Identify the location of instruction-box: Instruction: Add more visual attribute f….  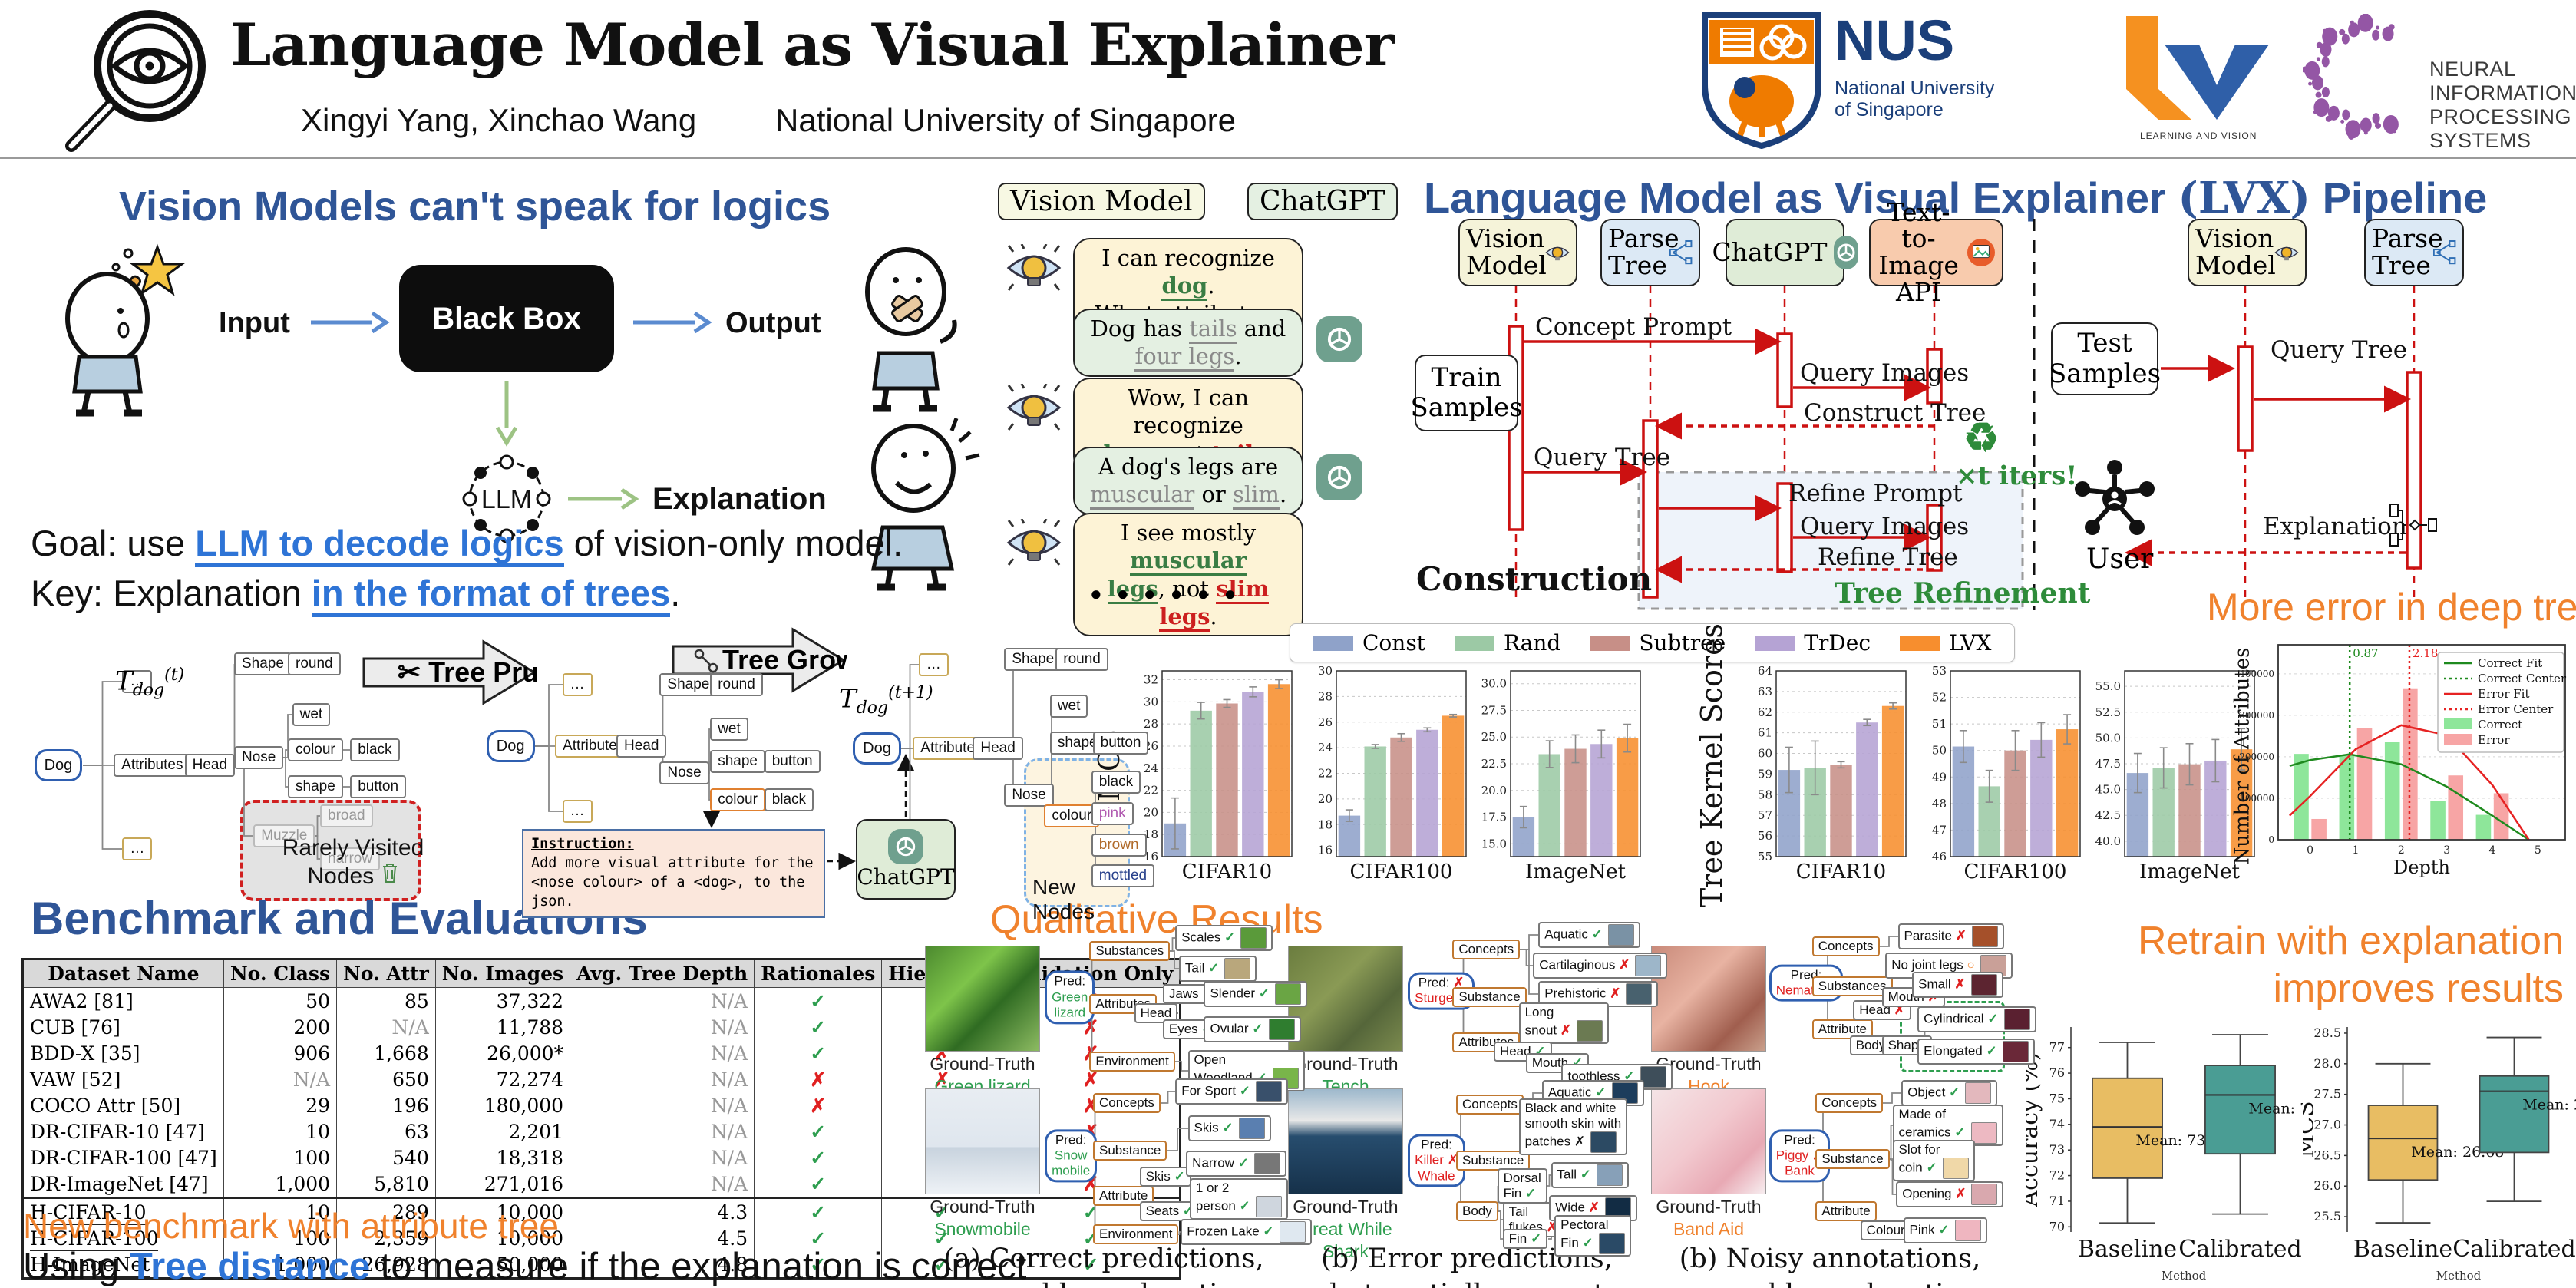
(673, 873).